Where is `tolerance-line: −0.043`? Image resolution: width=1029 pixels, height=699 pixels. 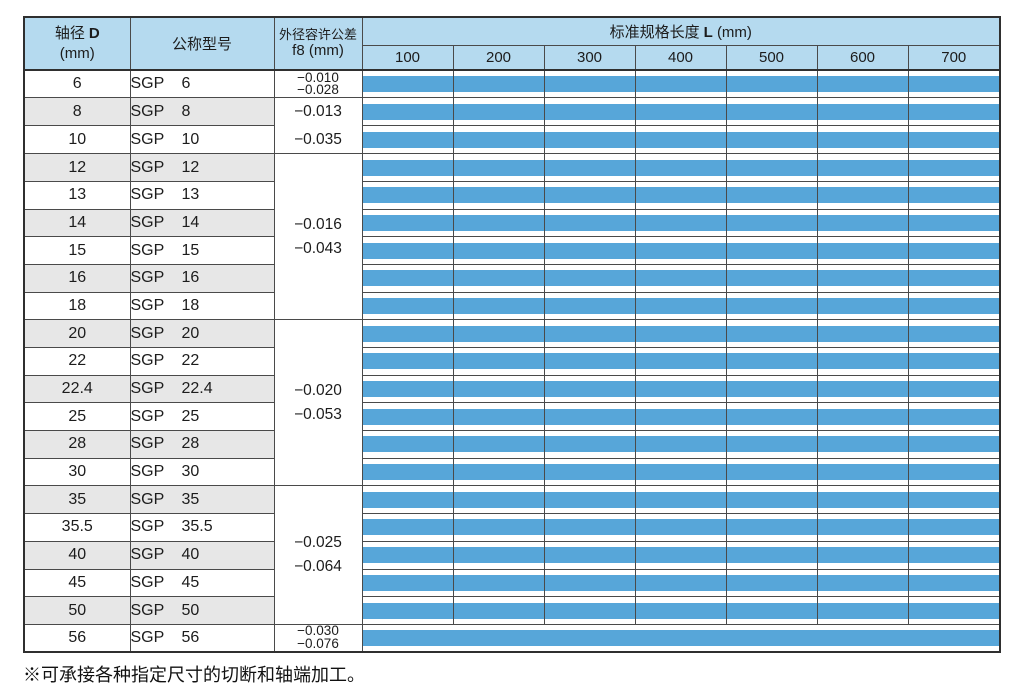 tolerance-line: −0.043 is located at coordinates (318, 248).